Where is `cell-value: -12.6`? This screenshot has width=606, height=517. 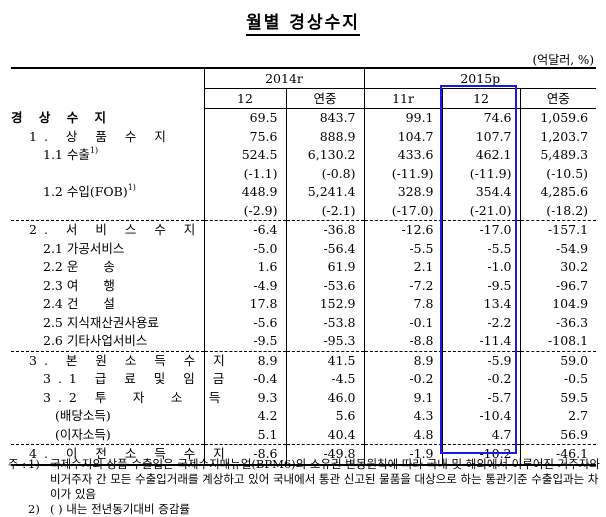 cell-value: -12.6 is located at coordinates (403, 230).